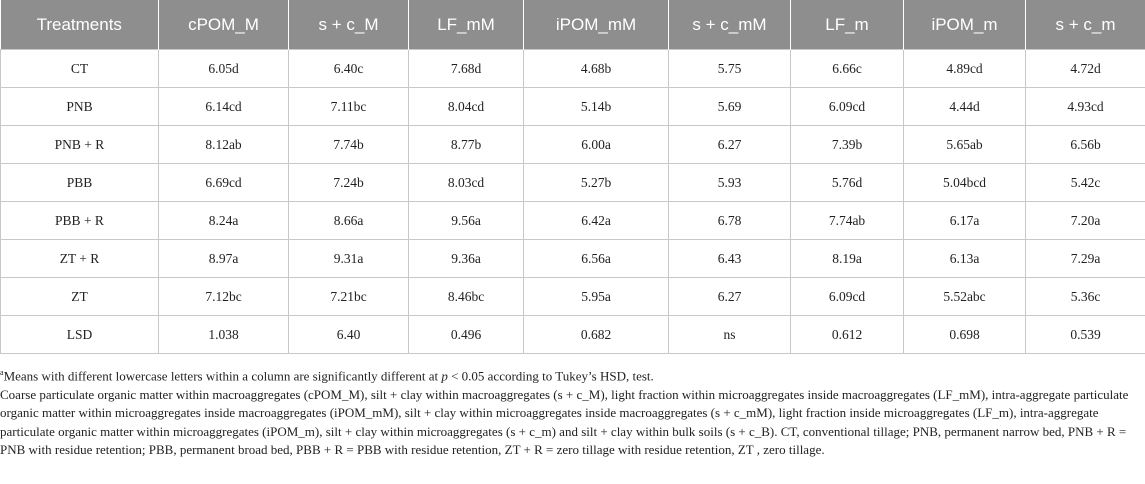  Describe the element at coordinates (729, 220) in the screenshot. I see `cell: 6.78` at that location.